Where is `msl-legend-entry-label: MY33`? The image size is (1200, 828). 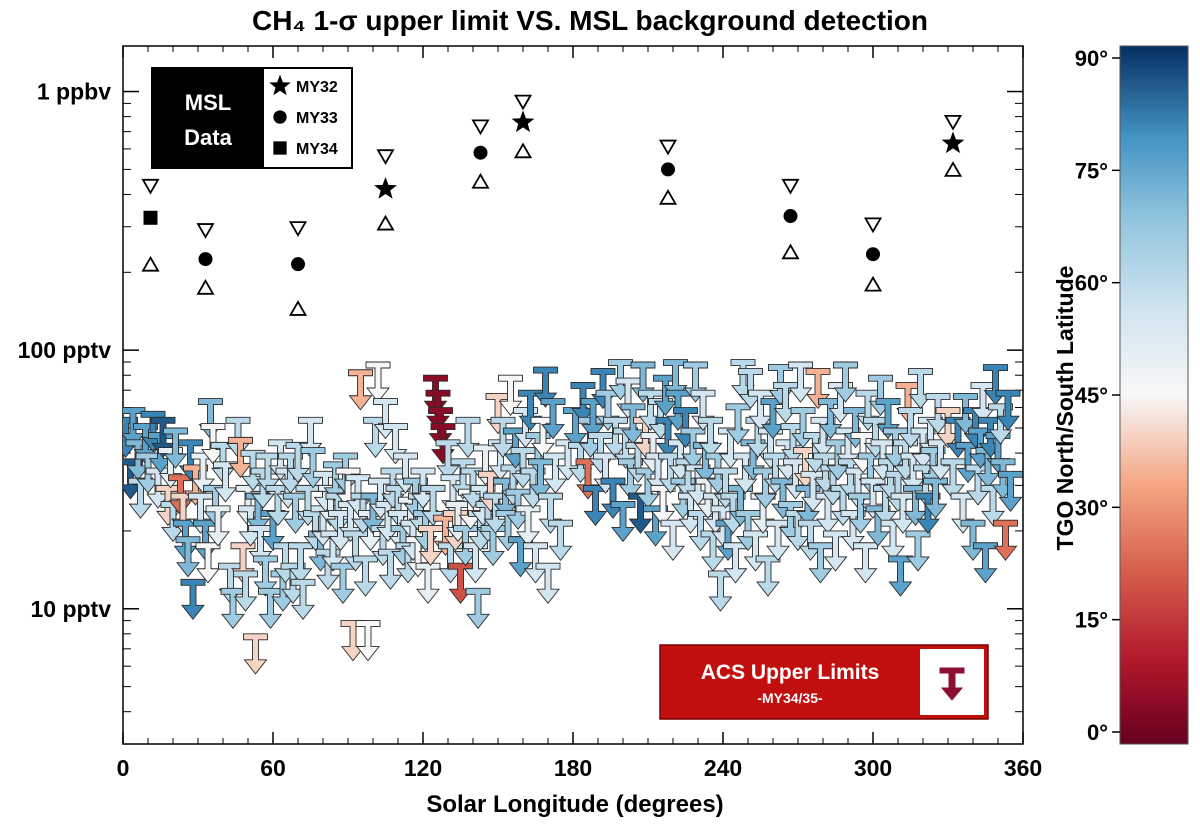 msl-legend-entry-label: MY33 is located at coordinates (317, 118).